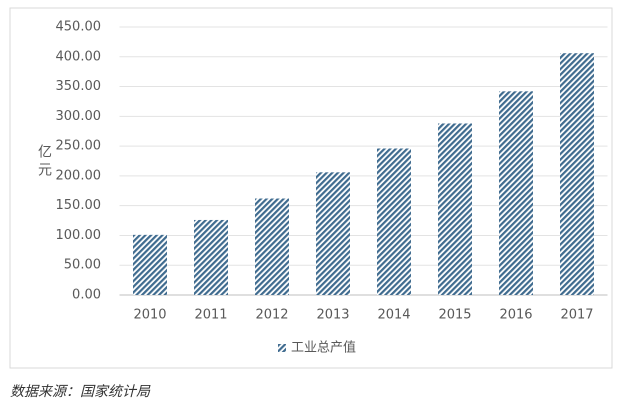 This screenshot has width=640, height=416. I want to click on legend-label: 工业总产值, so click(323, 348).